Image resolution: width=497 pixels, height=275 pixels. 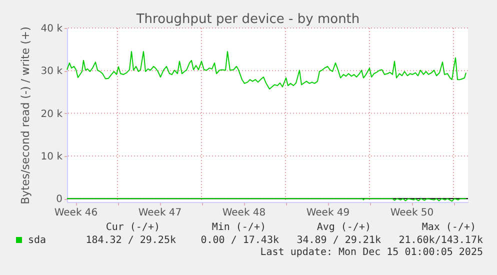 What do you see at coordinates (51, 114) in the screenshot?
I see `y-tick-label: 20 k` at bounding box center [51, 114].